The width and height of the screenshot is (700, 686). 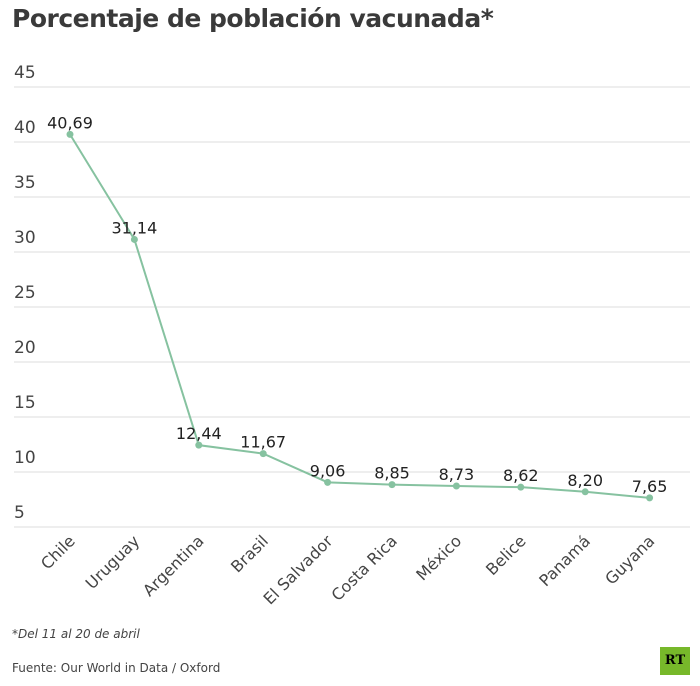 What do you see at coordinates (297, 569) in the screenshot?
I see `x-tick-label: El Salvador` at bounding box center [297, 569].